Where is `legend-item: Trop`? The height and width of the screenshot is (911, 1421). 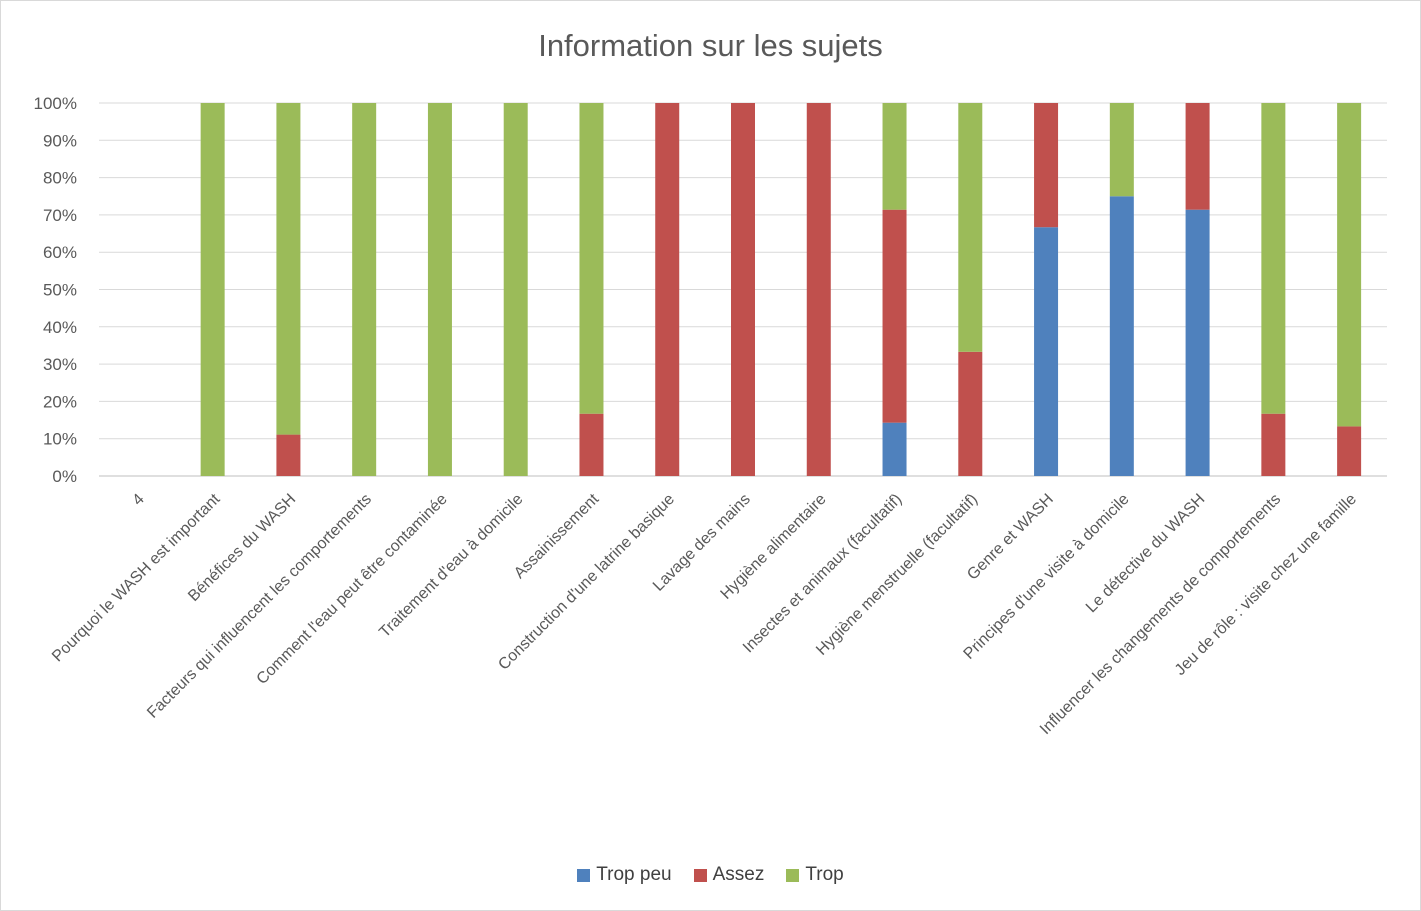 legend-item: Trop is located at coordinates (815, 875).